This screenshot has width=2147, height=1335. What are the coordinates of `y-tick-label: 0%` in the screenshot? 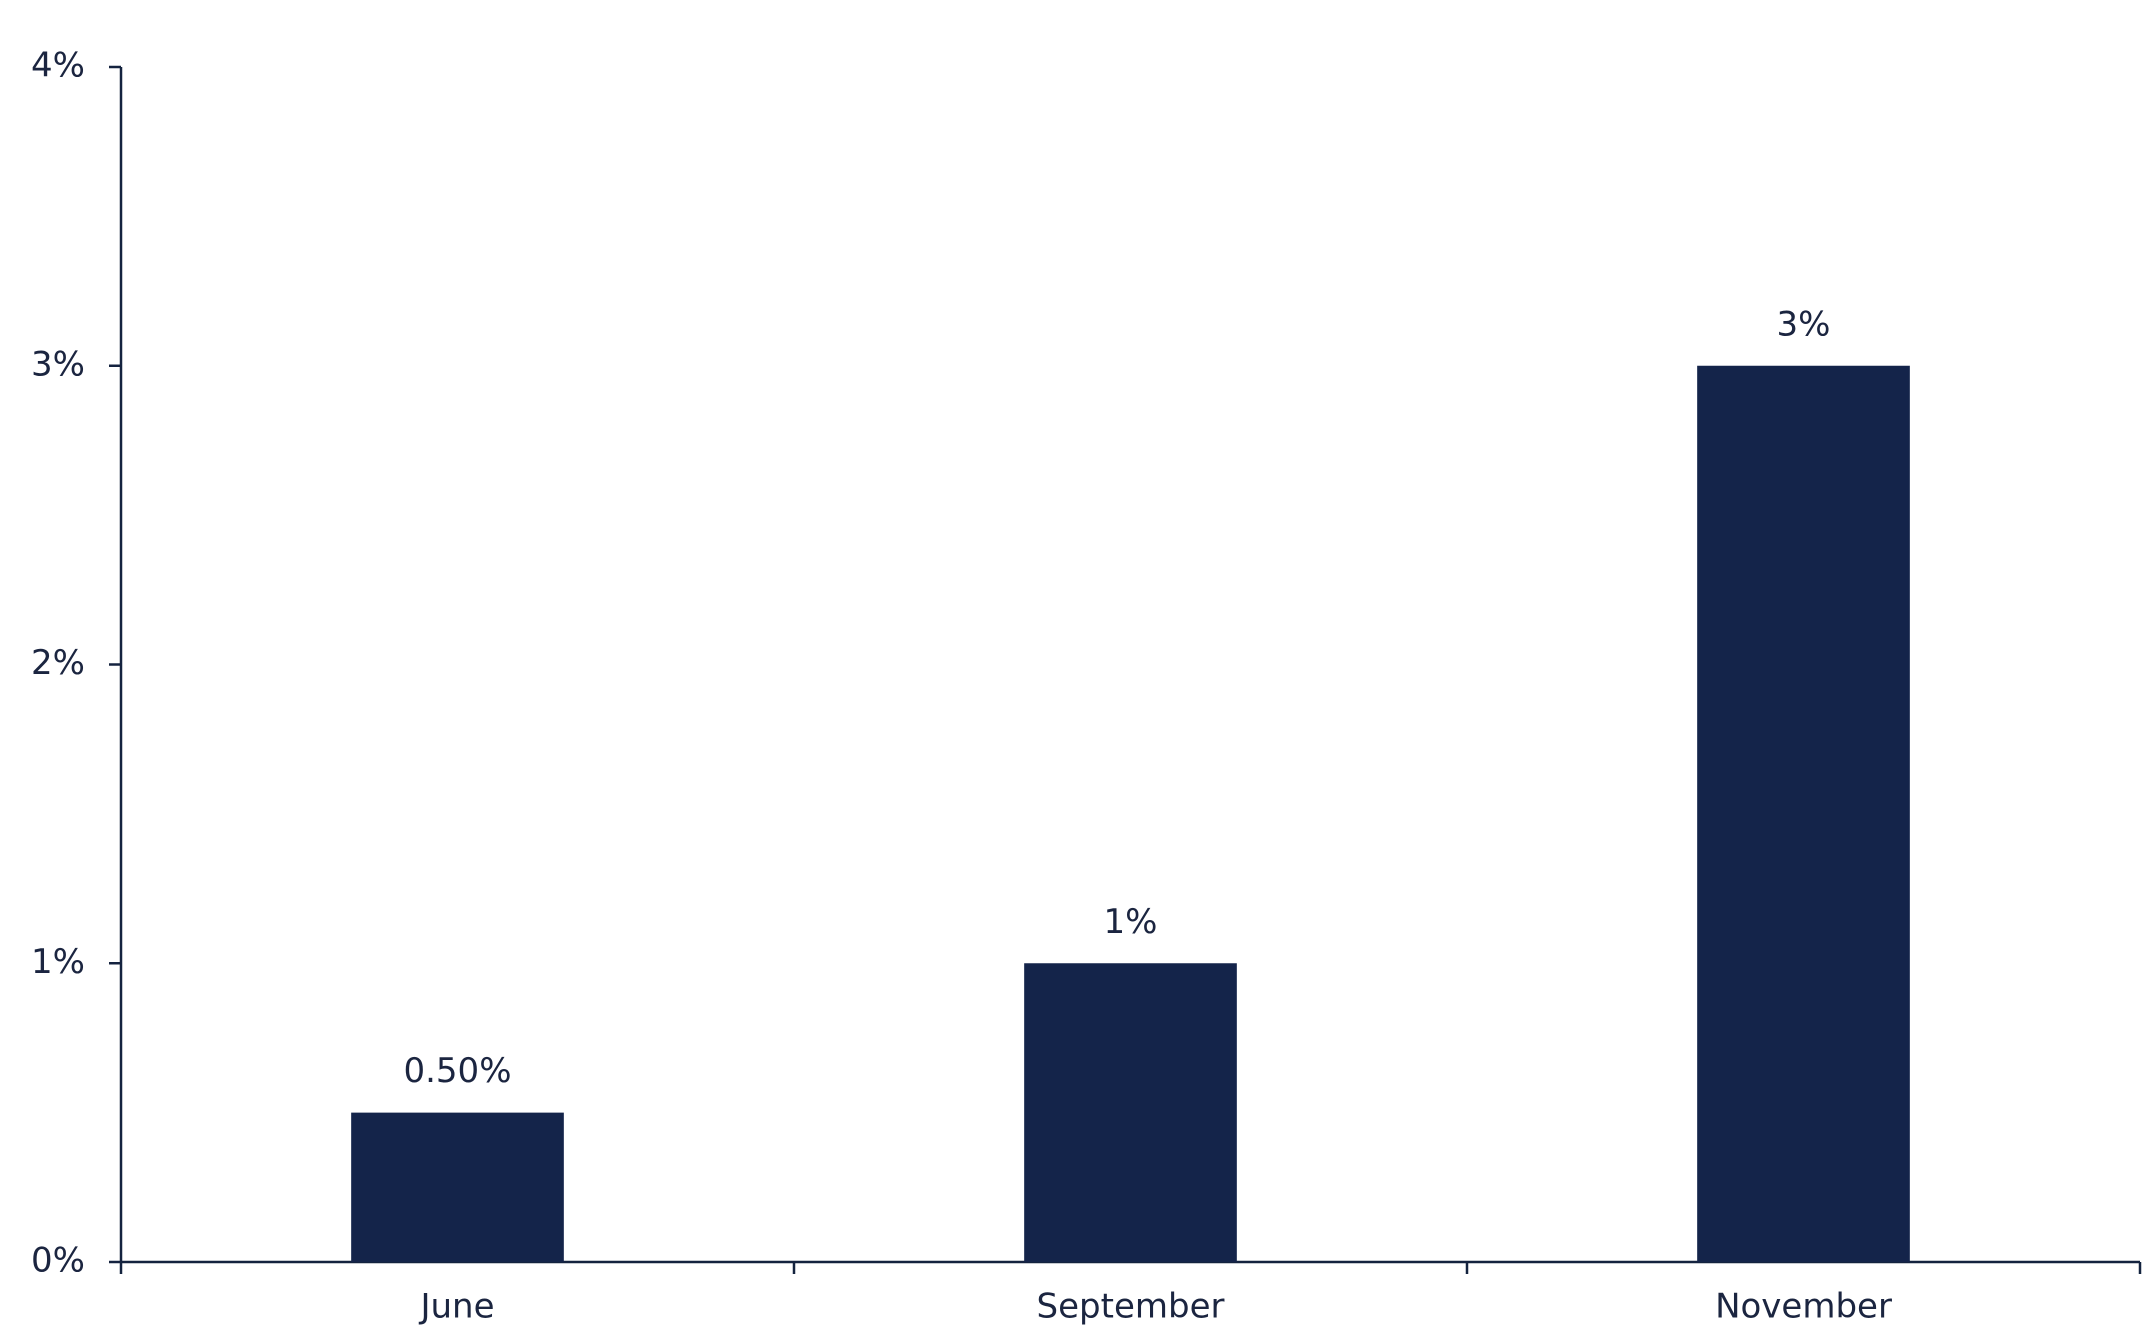 It's located at (58, 1261).